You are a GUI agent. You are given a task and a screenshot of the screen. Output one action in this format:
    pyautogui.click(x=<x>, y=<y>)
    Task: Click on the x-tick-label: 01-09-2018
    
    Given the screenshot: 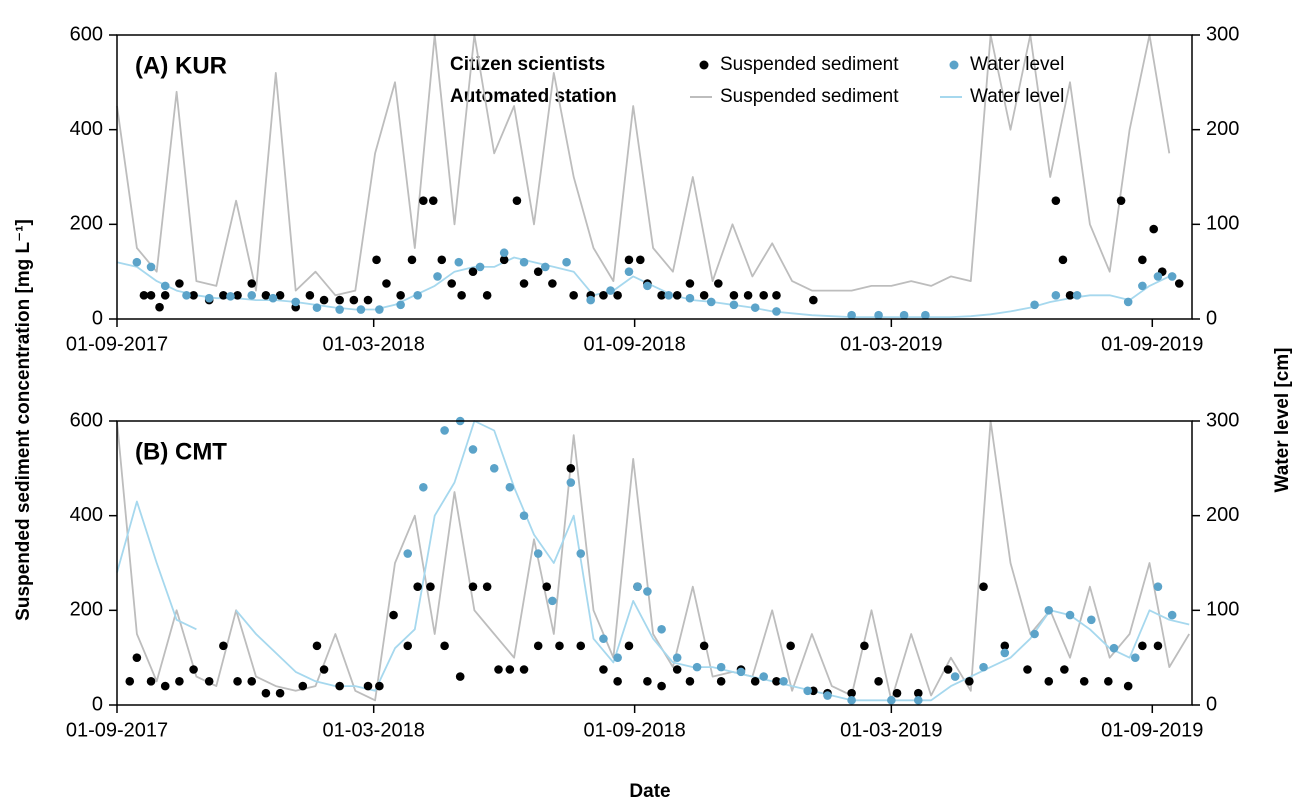 What is the action you would take?
    pyautogui.click(x=634, y=730)
    